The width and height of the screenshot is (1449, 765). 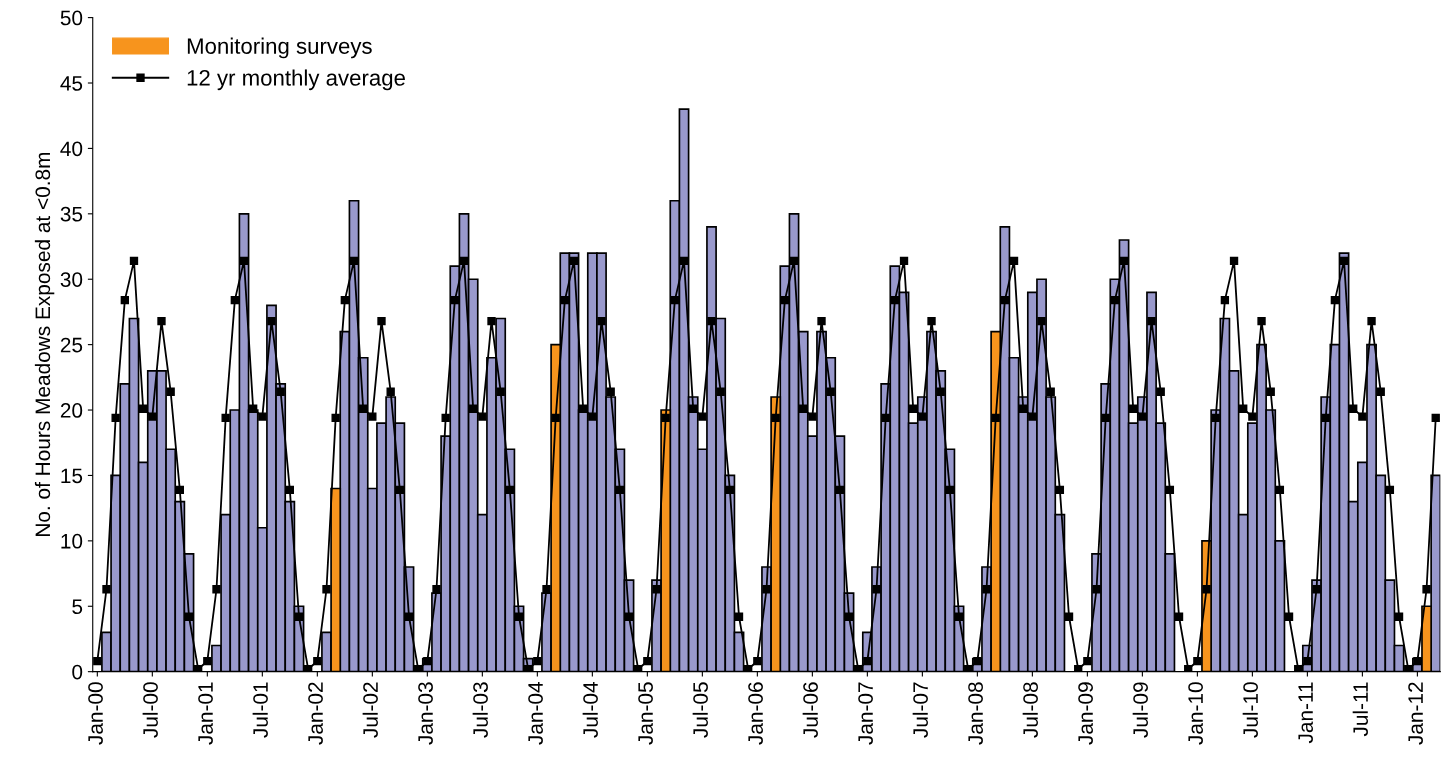 What do you see at coordinates (755, 713) in the screenshot?
I see `x-tick-label: Jan-06` at bounding box center [755, 713].